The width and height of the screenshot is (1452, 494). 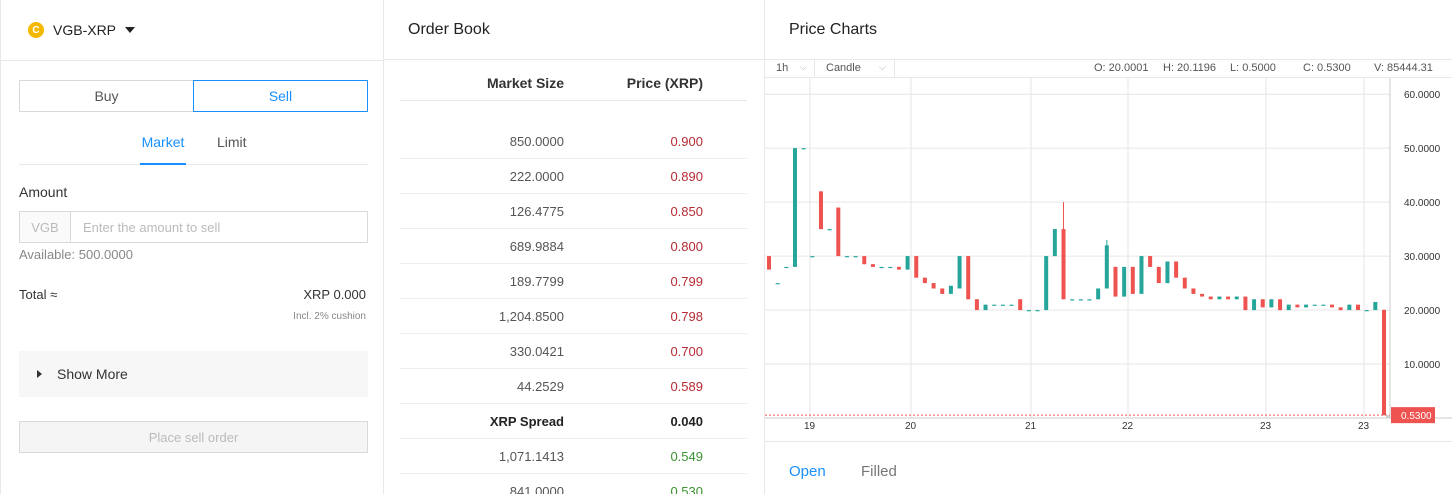 What do you see at coordinates (193, 146) in the screenshot?
I see `order-type-tabs: Market Limit` at bounding box center [193, 146].